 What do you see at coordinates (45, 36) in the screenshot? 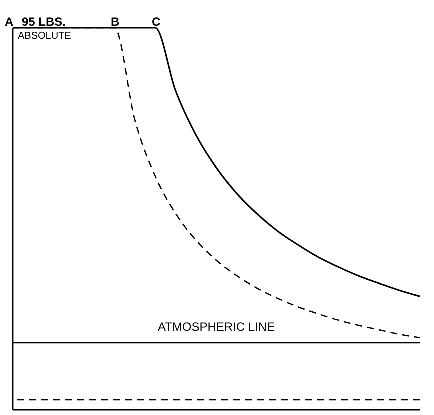
I see `annotation: ABSOLUTE` at bounding box center [45, 36].